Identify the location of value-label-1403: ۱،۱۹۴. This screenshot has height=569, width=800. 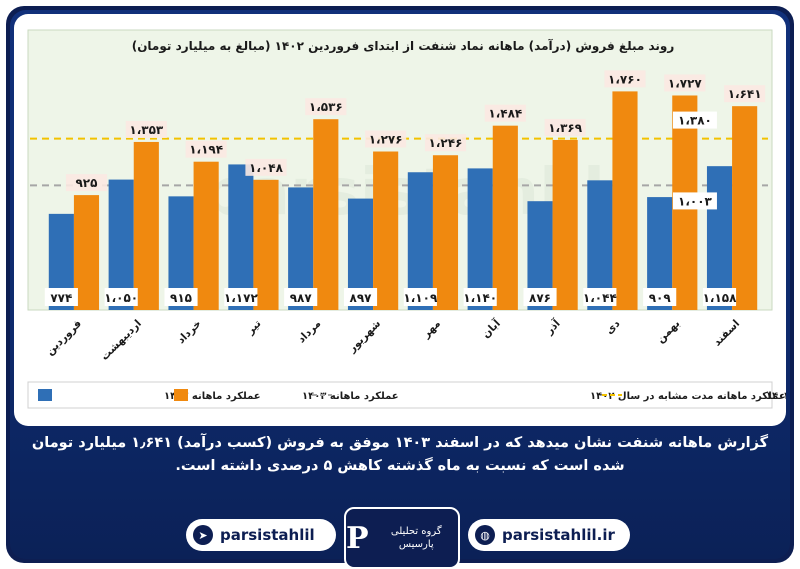
(206, 150).